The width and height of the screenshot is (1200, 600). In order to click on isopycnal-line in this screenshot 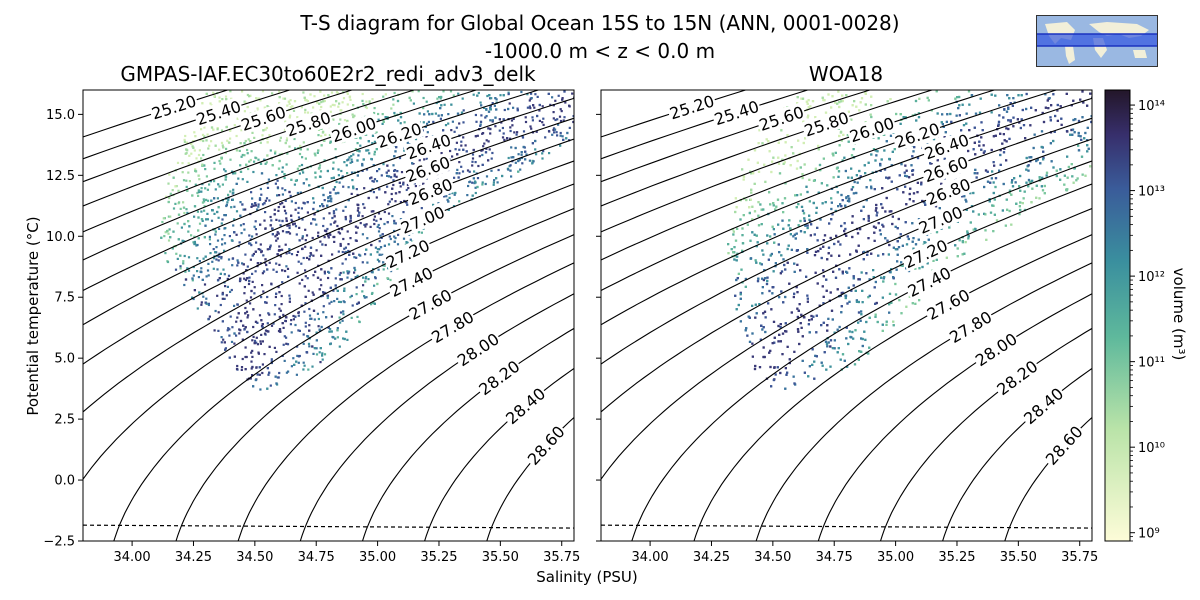, I will do `click(436, 417)`.